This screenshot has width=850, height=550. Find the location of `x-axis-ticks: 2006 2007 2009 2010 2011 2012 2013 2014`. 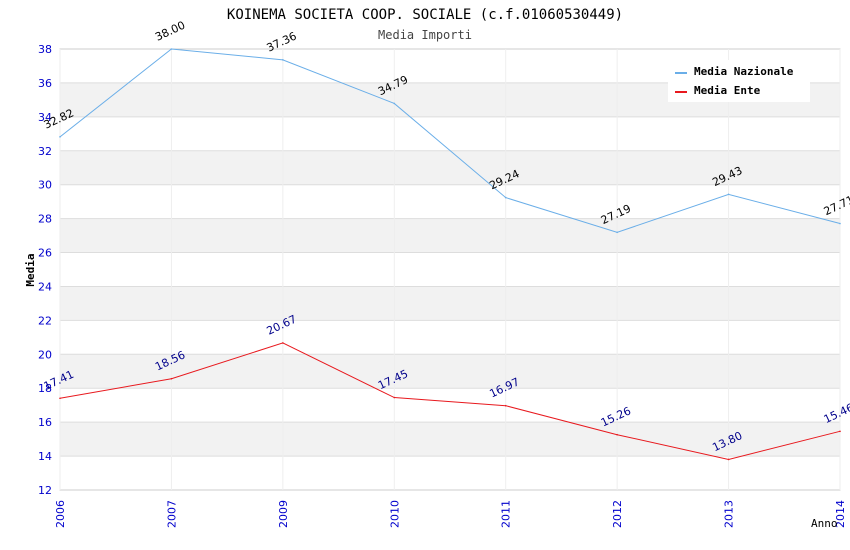

x-axis-ticks: 2006 2007 2009 2010 2011 2012 2013 2014 is located at coordinates (450, 514).